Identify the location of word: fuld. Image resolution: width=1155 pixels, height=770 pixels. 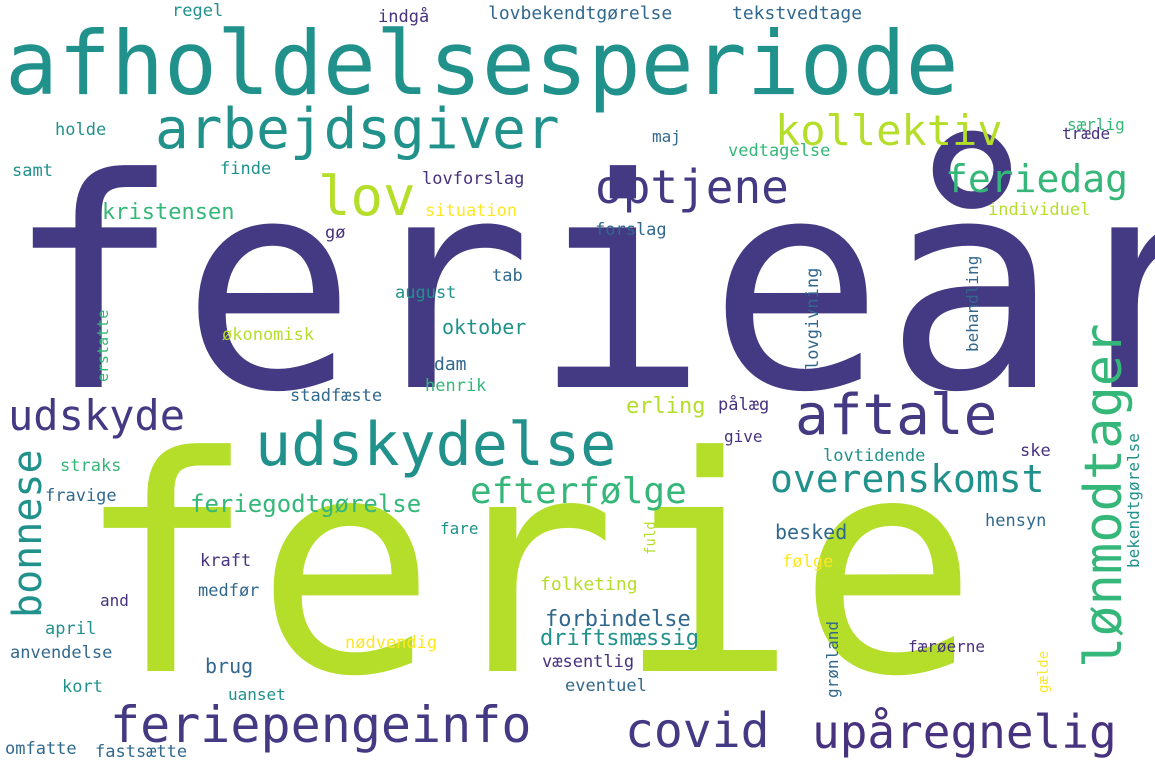
(651, 538).